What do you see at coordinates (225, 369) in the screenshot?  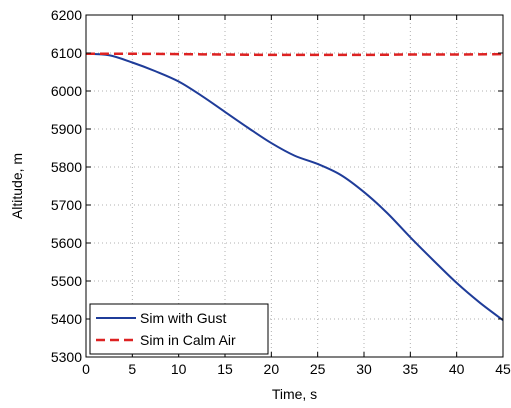 I see `x-tick-label: 15` at bounding box center [225, 369].